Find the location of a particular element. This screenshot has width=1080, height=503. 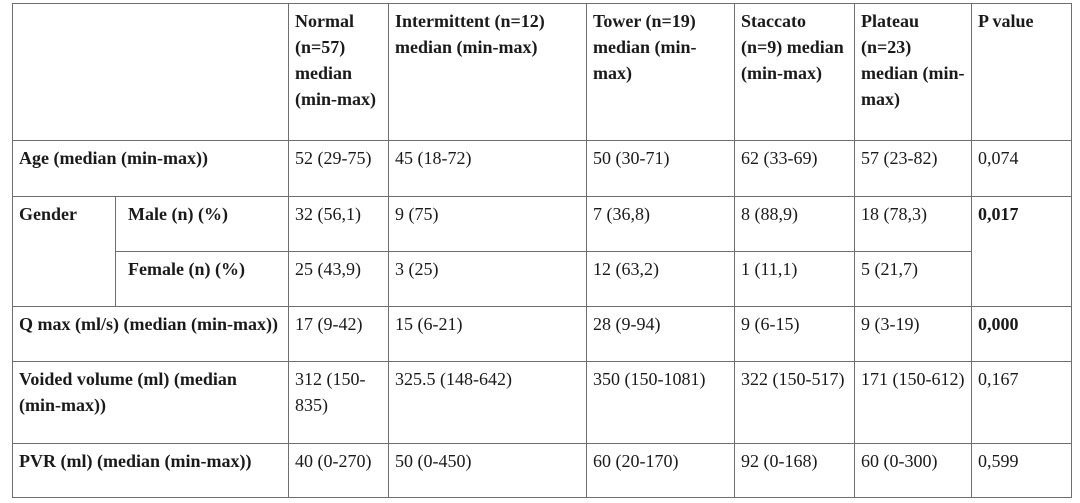

cell-pvr-staccato: 92 (0-168) is located at coordinates (794, 470).